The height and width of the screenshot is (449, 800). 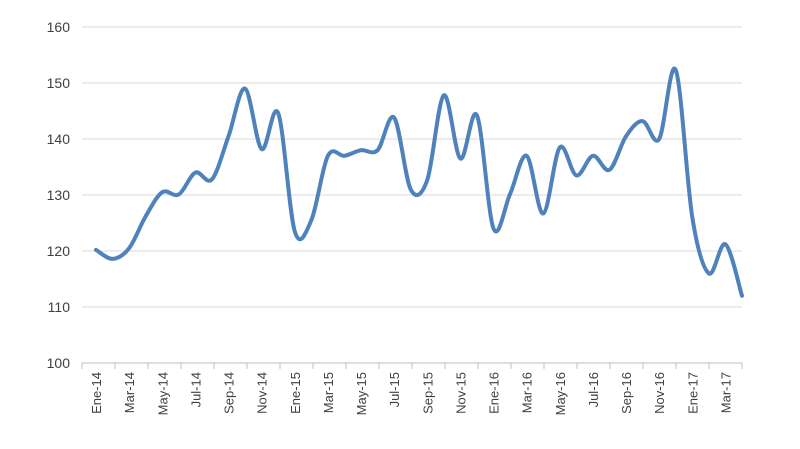 I want to click on x-tick-label: Jul-16, so click(x=593, y=389).